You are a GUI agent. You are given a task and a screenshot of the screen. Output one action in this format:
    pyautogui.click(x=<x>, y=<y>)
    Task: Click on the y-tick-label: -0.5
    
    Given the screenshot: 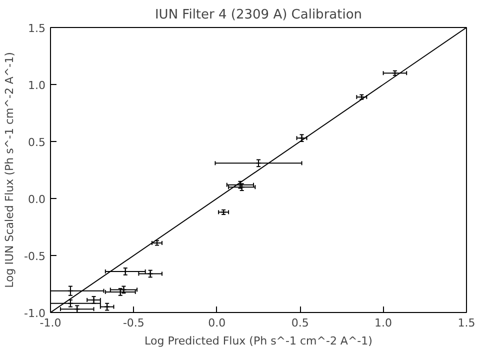 What is the action you would take?
    pyautogui.click(x=35, y=256)
    